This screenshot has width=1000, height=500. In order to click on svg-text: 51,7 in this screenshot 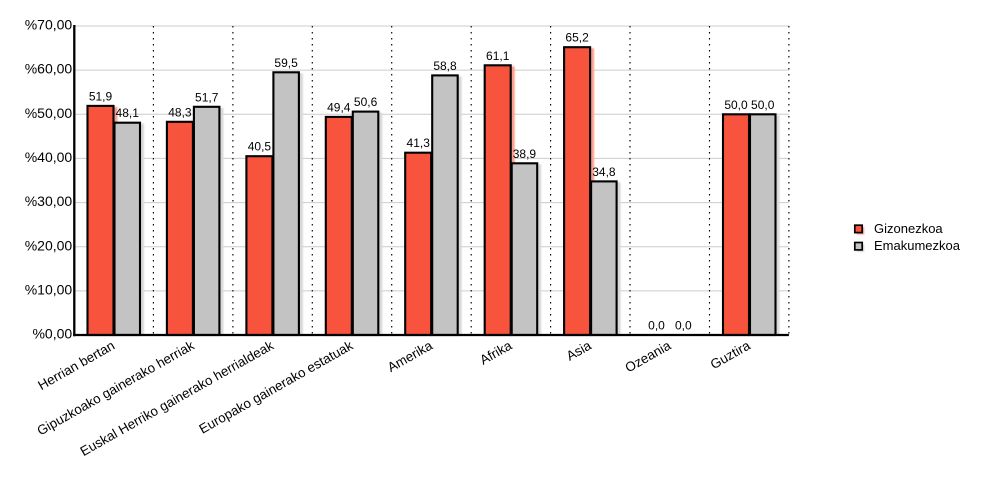, I will do `click(207, 97)`.